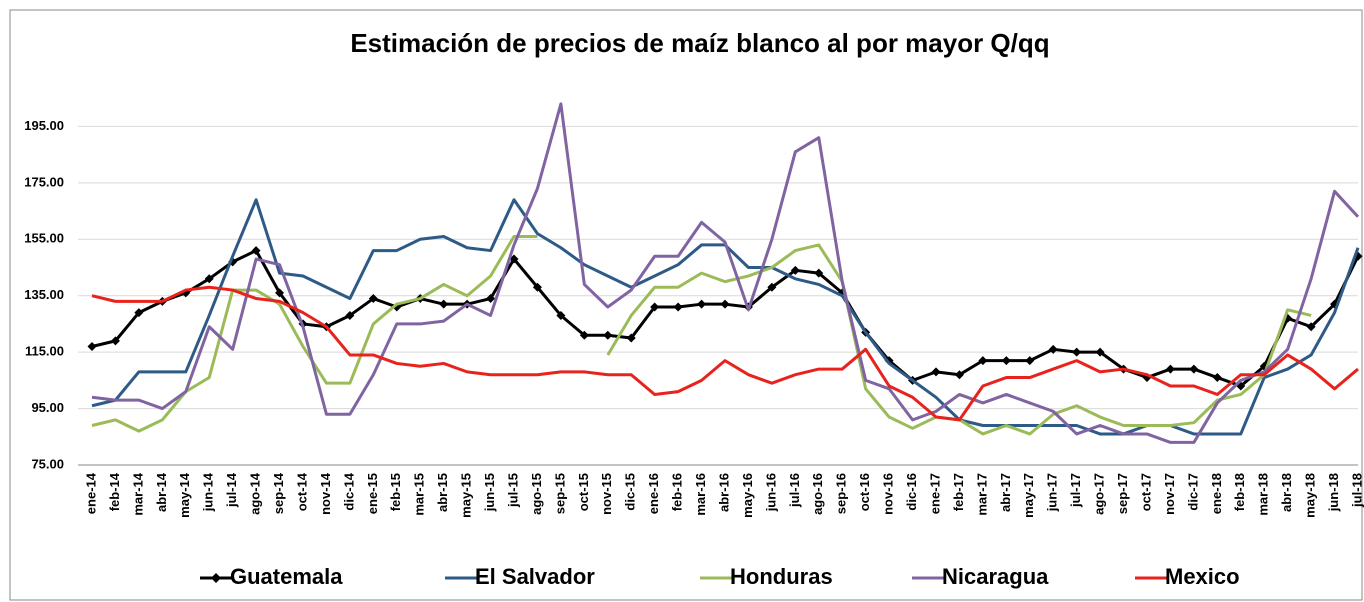  What do you see at coordinates (348, 491) in the screenshot?
I see `x-tick-label: dic-14` at bounding box center [348, 491].